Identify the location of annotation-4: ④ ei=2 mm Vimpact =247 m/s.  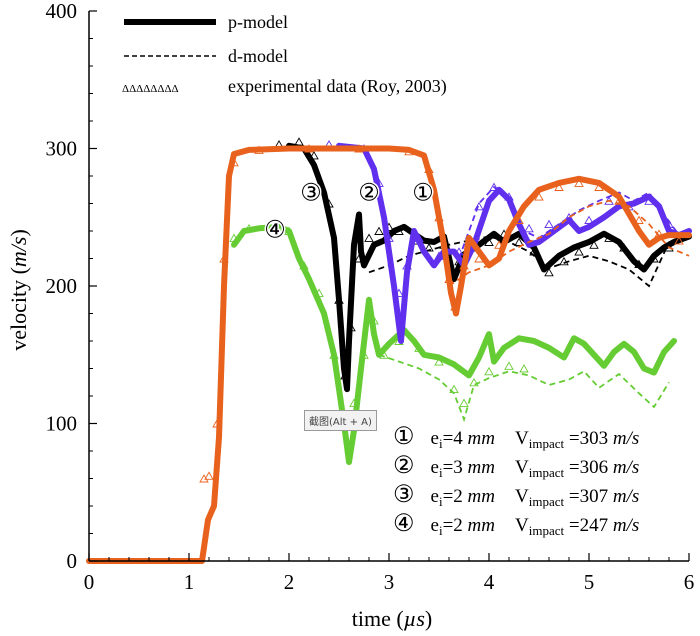
(516, 524).